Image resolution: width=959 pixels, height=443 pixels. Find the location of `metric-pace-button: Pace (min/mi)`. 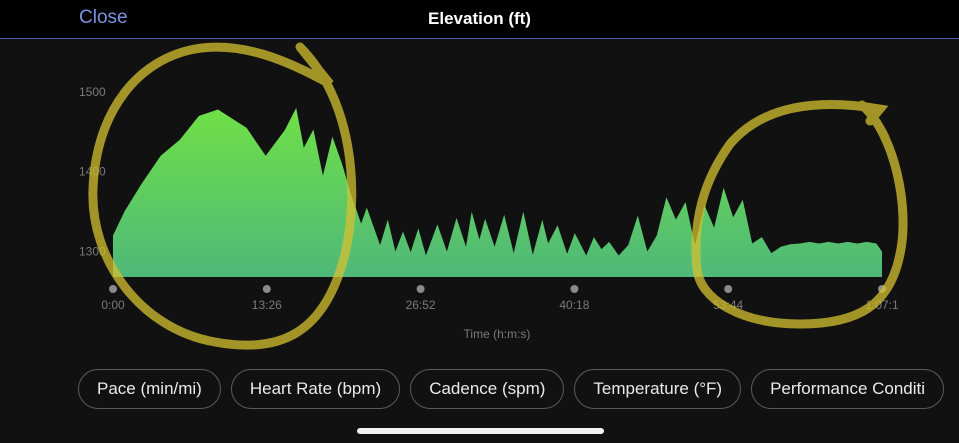

metric-pace-button: Pace (min/mi) is located at coordinates (149, 389).